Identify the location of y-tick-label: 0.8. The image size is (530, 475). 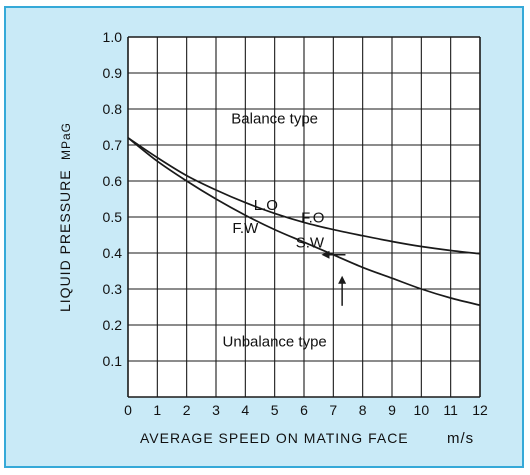
(113, 109).